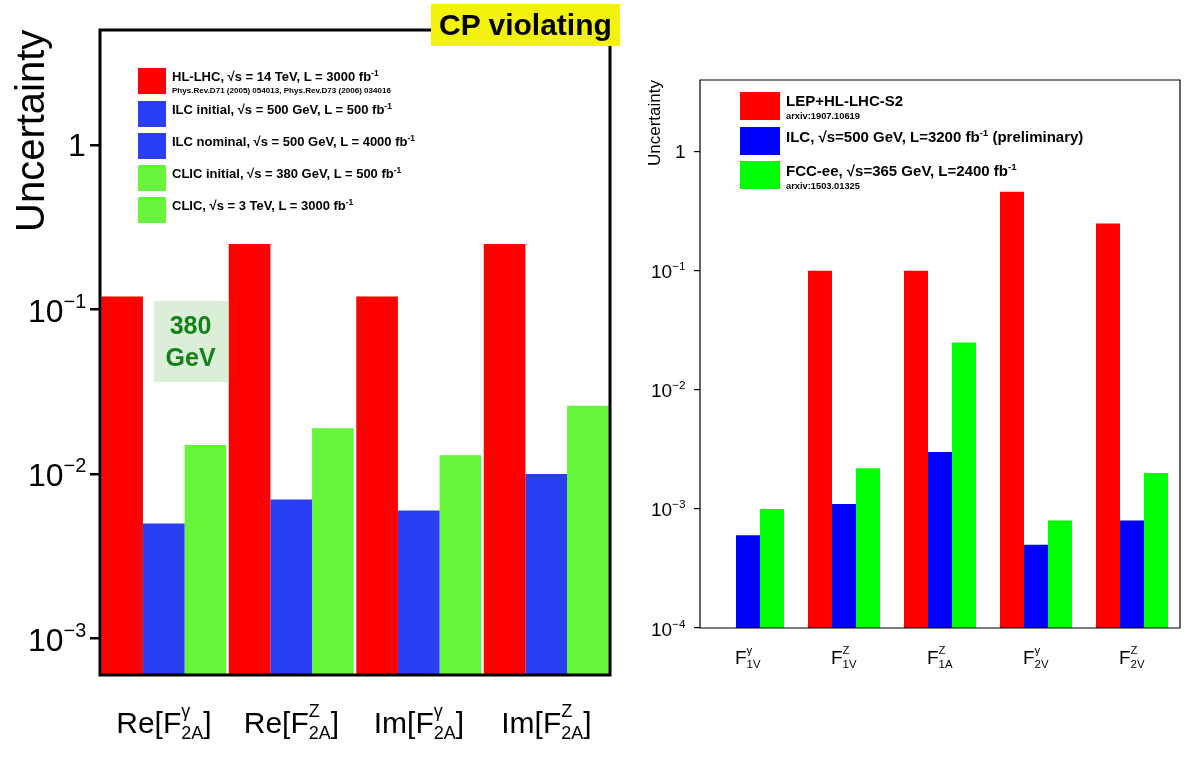 This screenshot has width=1192, height=760. I want to click on legend-label: CLIC initial, √s = 380 GeV, L = 500 fb$^{-1}$, so click(287, 173).